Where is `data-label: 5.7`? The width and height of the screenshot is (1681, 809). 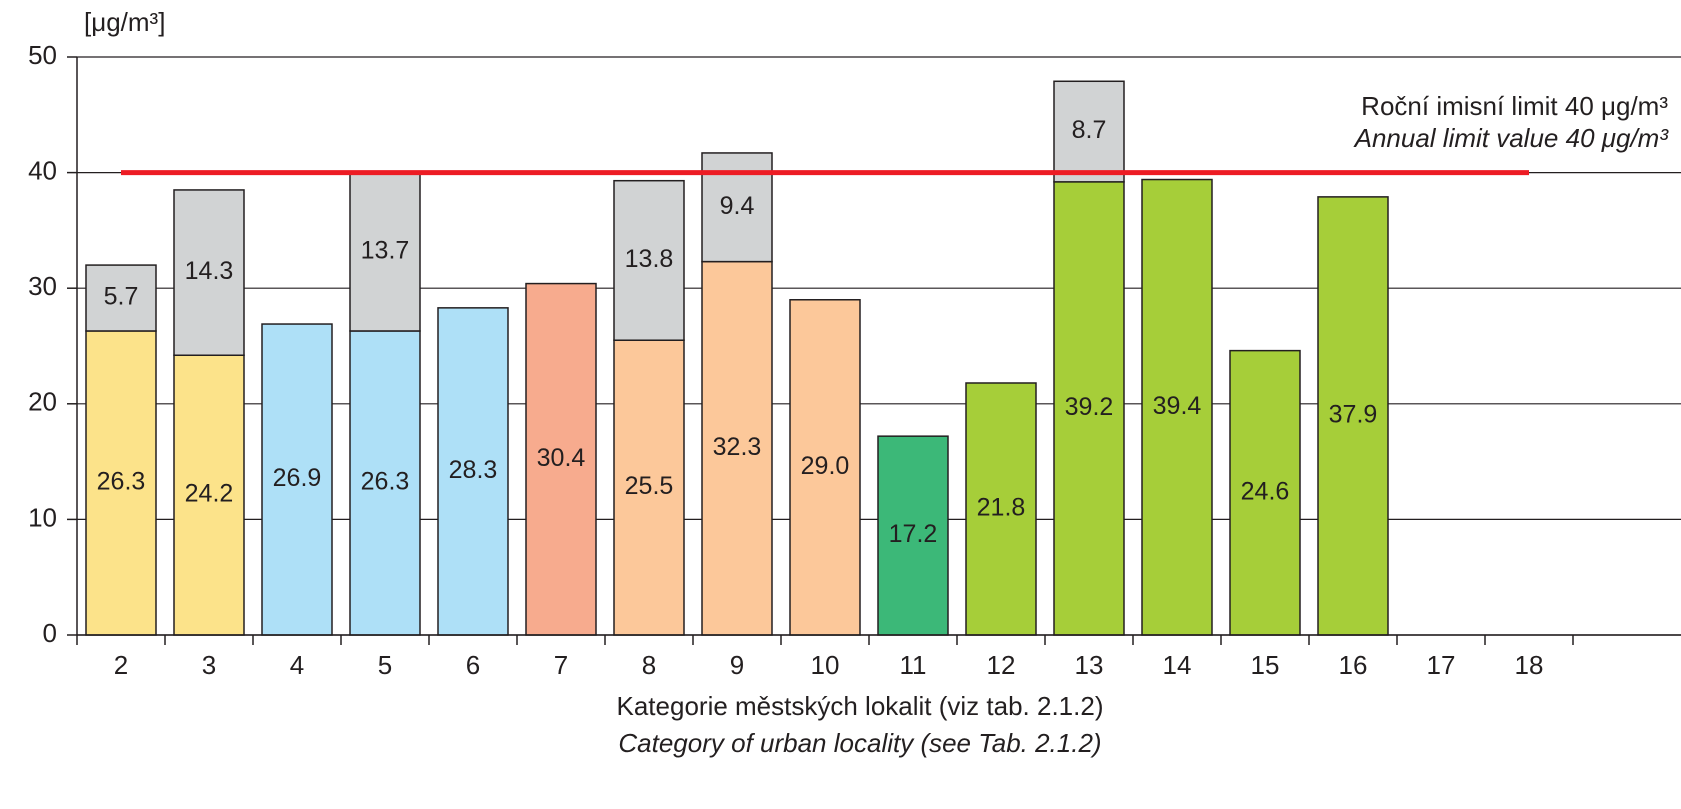 data-label: 5.7 is located at coordinates (121, 297).